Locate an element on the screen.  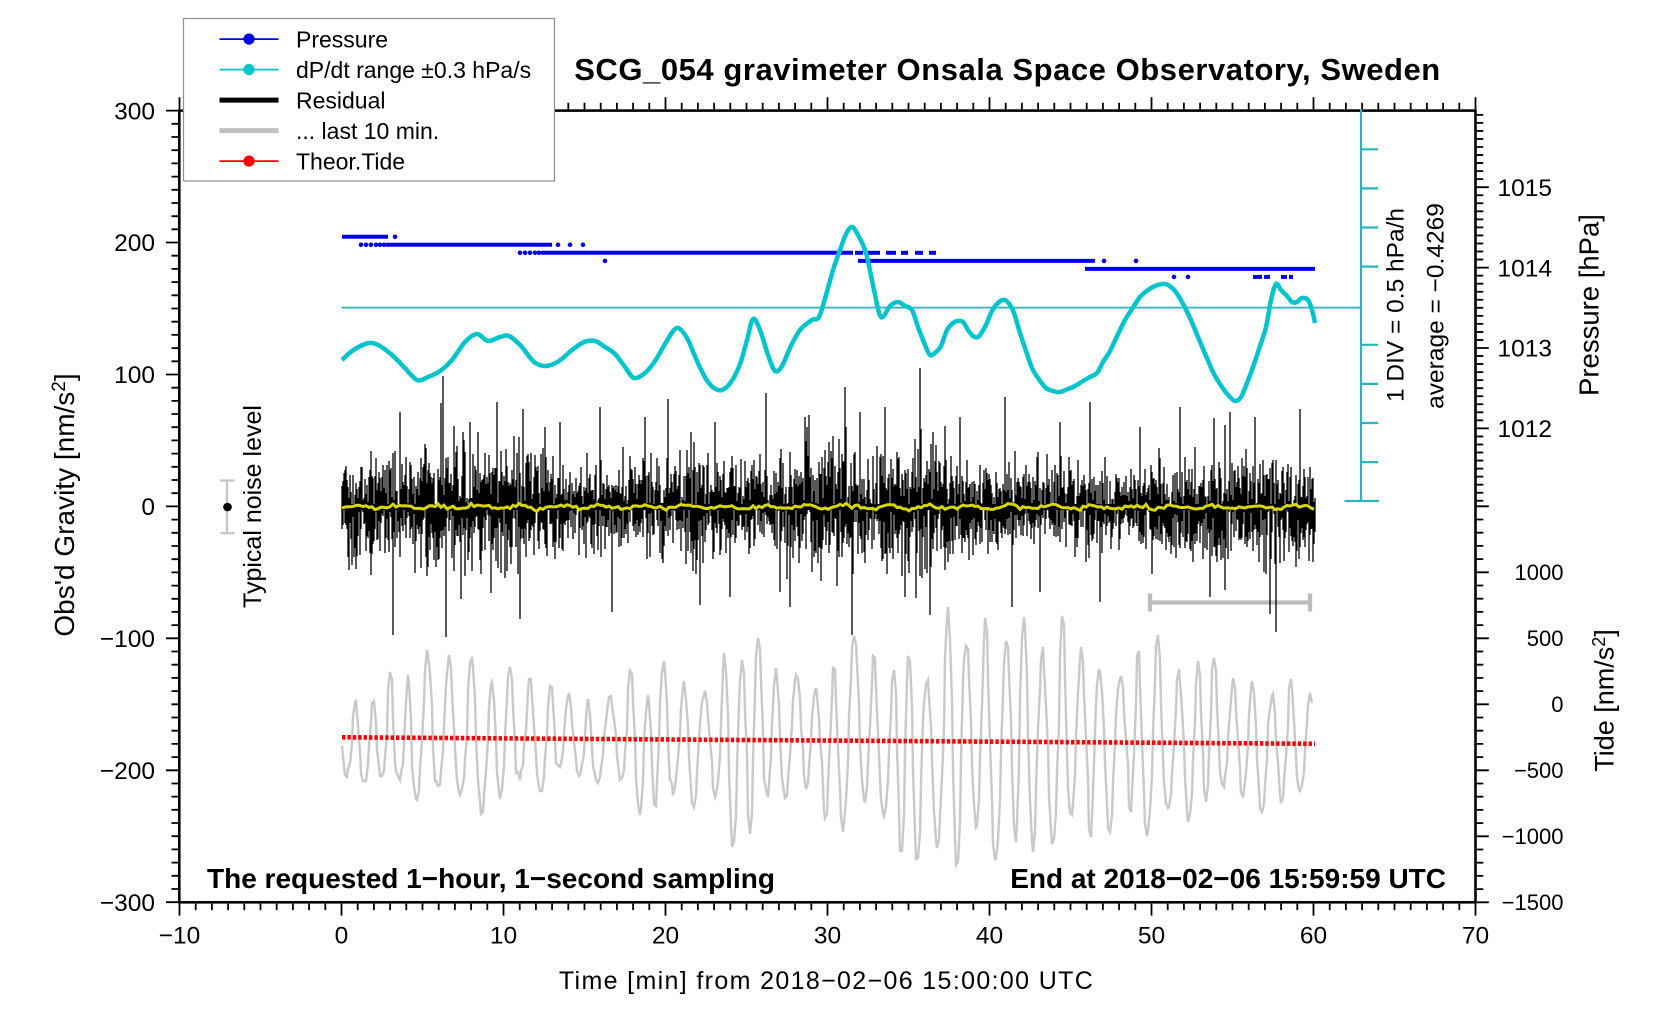
svg-text: 1012 is located at coordinates (1524, 429).